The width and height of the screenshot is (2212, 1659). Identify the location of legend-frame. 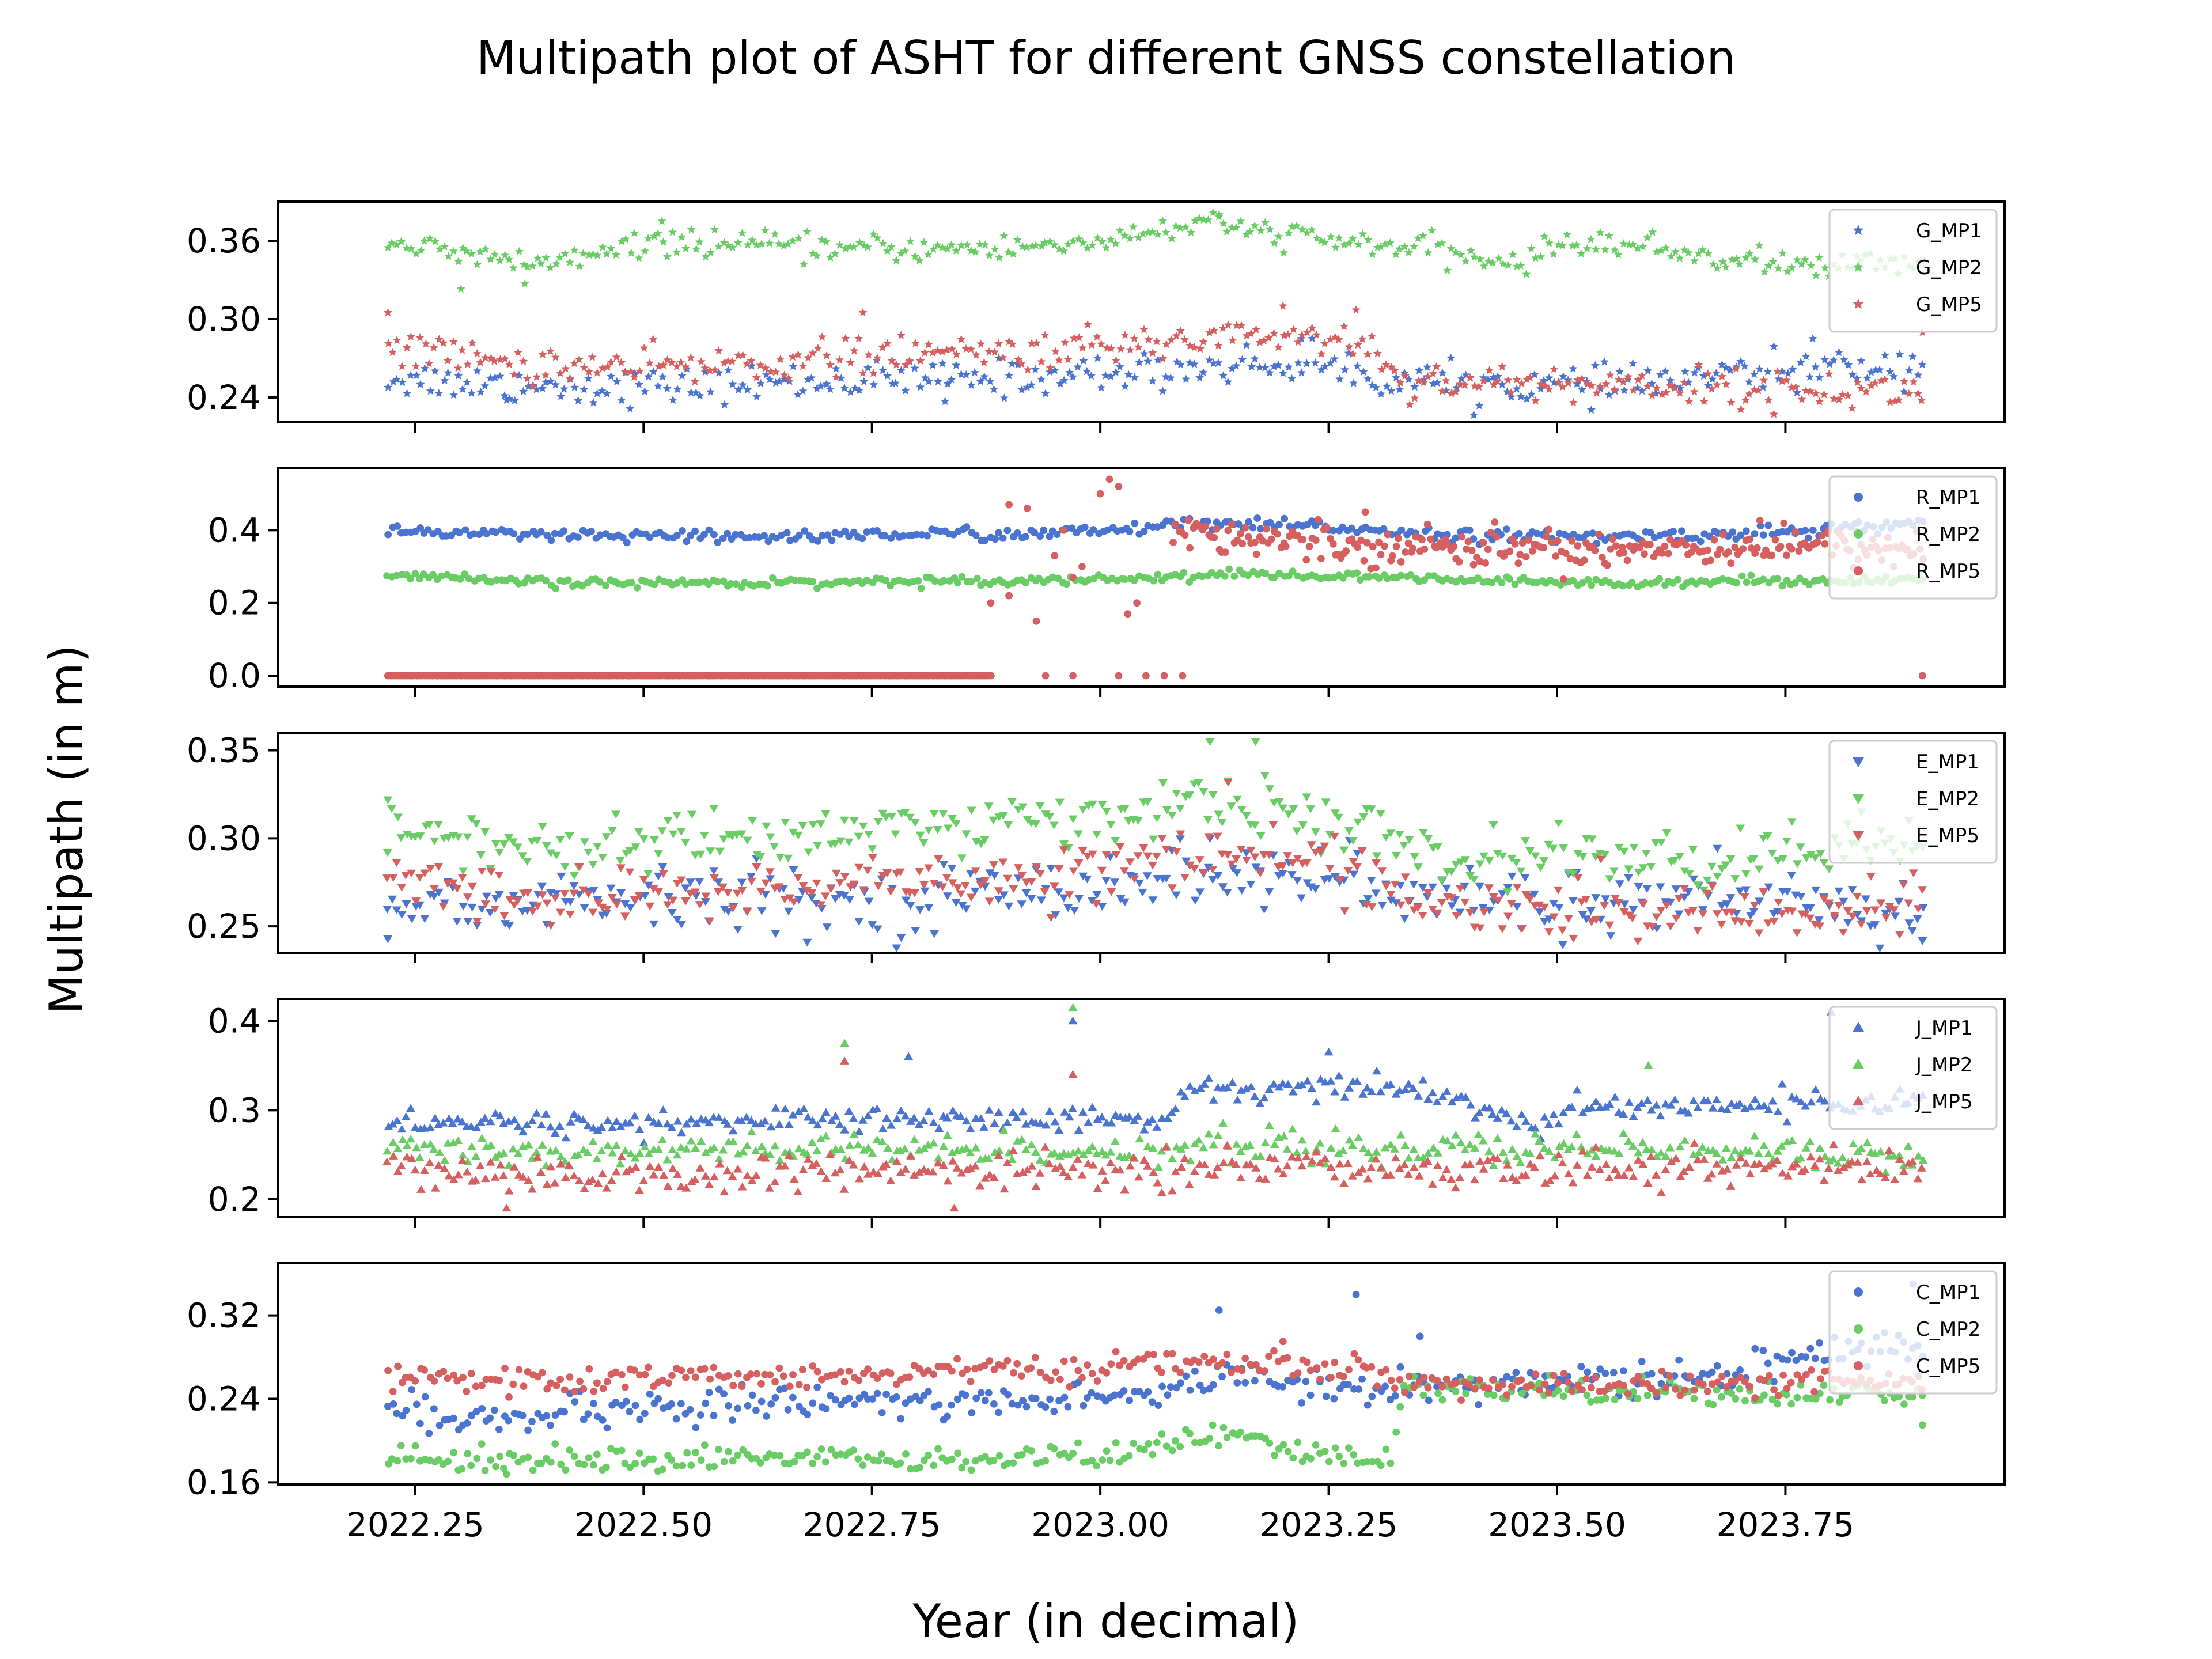
(1913, 271).